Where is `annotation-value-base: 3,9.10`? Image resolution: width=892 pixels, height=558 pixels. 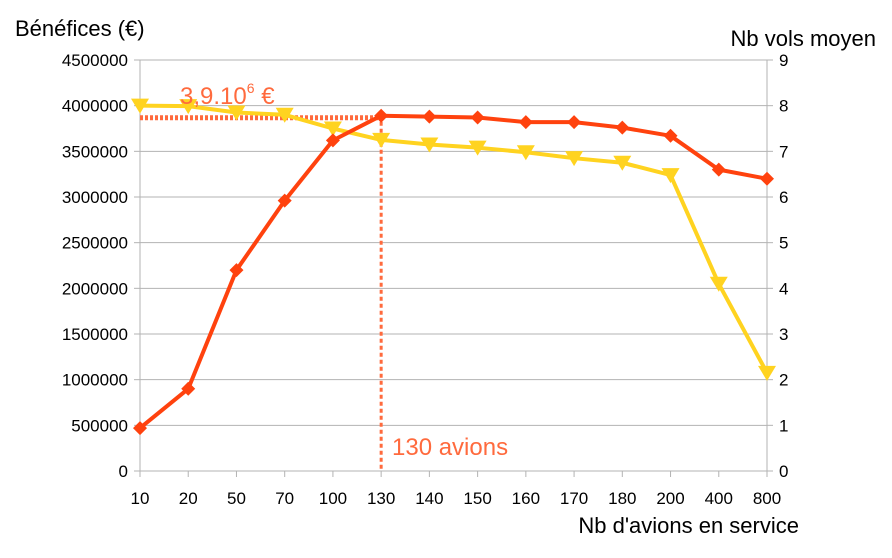 annotation-value-base: 3,9.10 is located at coordinates (213, 96).